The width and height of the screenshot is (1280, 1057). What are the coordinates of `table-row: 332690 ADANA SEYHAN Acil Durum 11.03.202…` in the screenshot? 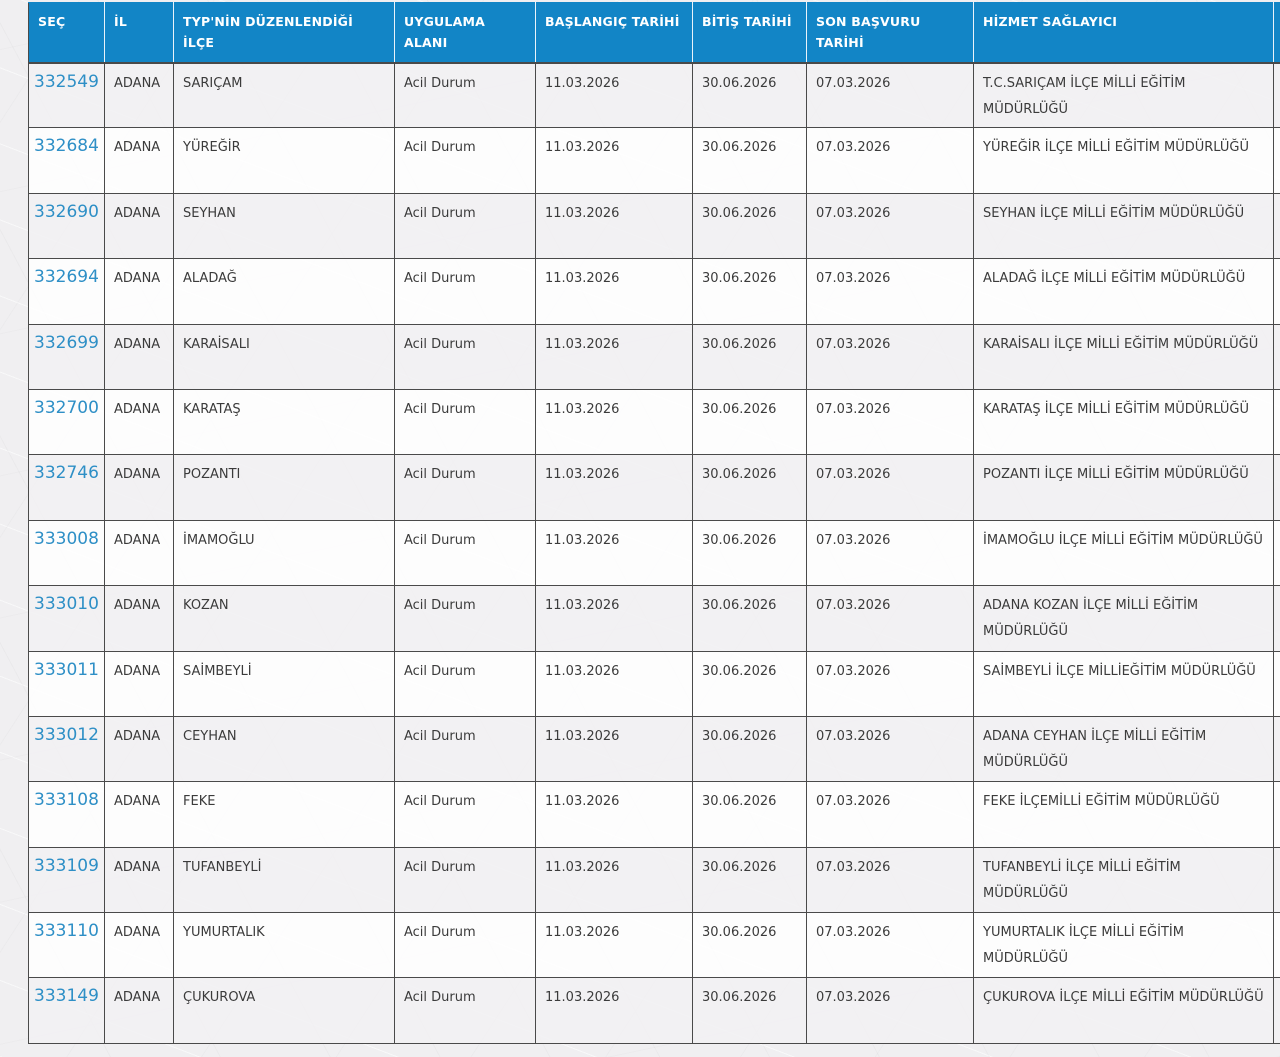 It's located at (654, 226).